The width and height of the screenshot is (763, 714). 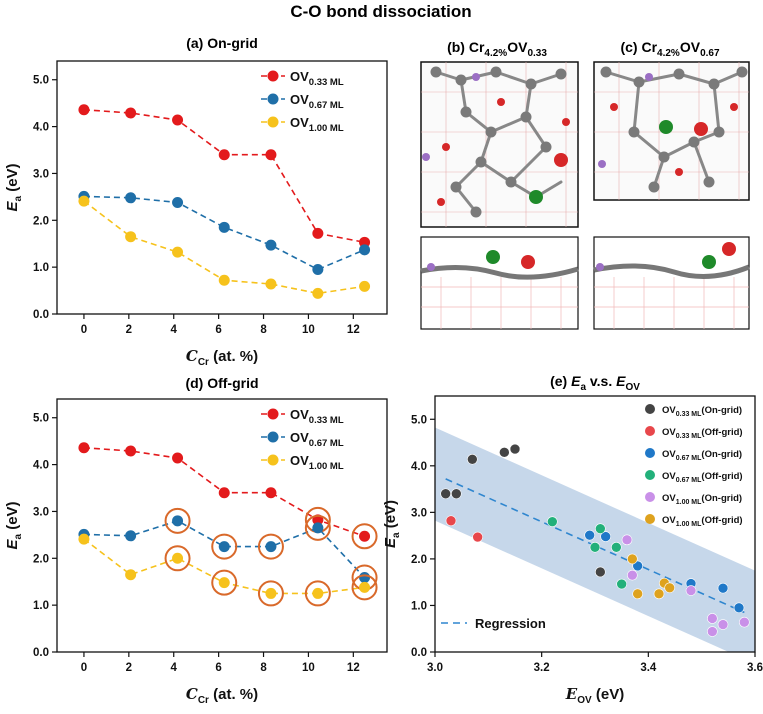 What do you see at coordinates (648, 668) in the screenshot?
I see `x-tick-label: 3.4` at bounding box center [648, 668].